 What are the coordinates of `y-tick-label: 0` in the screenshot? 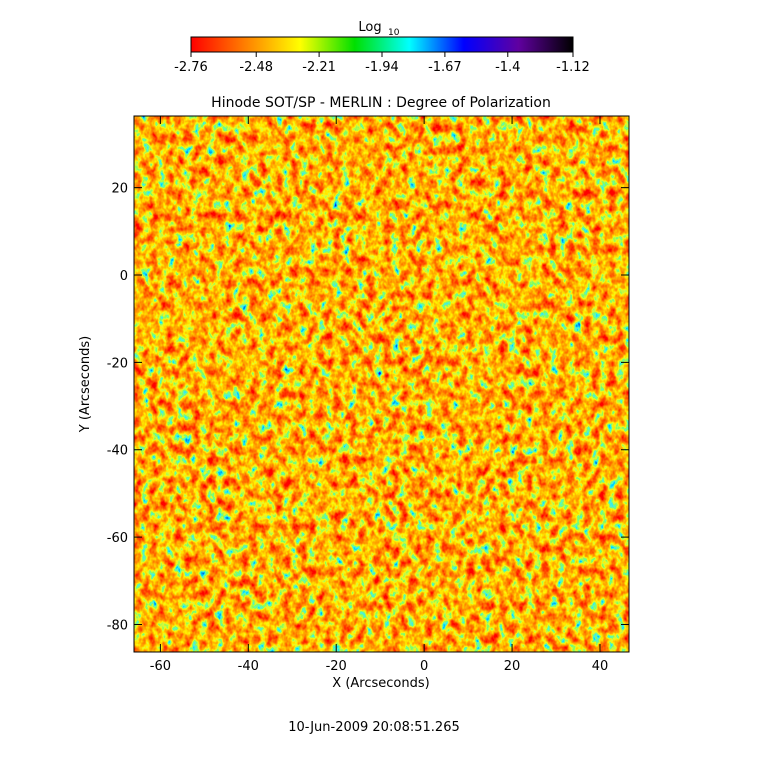 It's located at (124, 276).